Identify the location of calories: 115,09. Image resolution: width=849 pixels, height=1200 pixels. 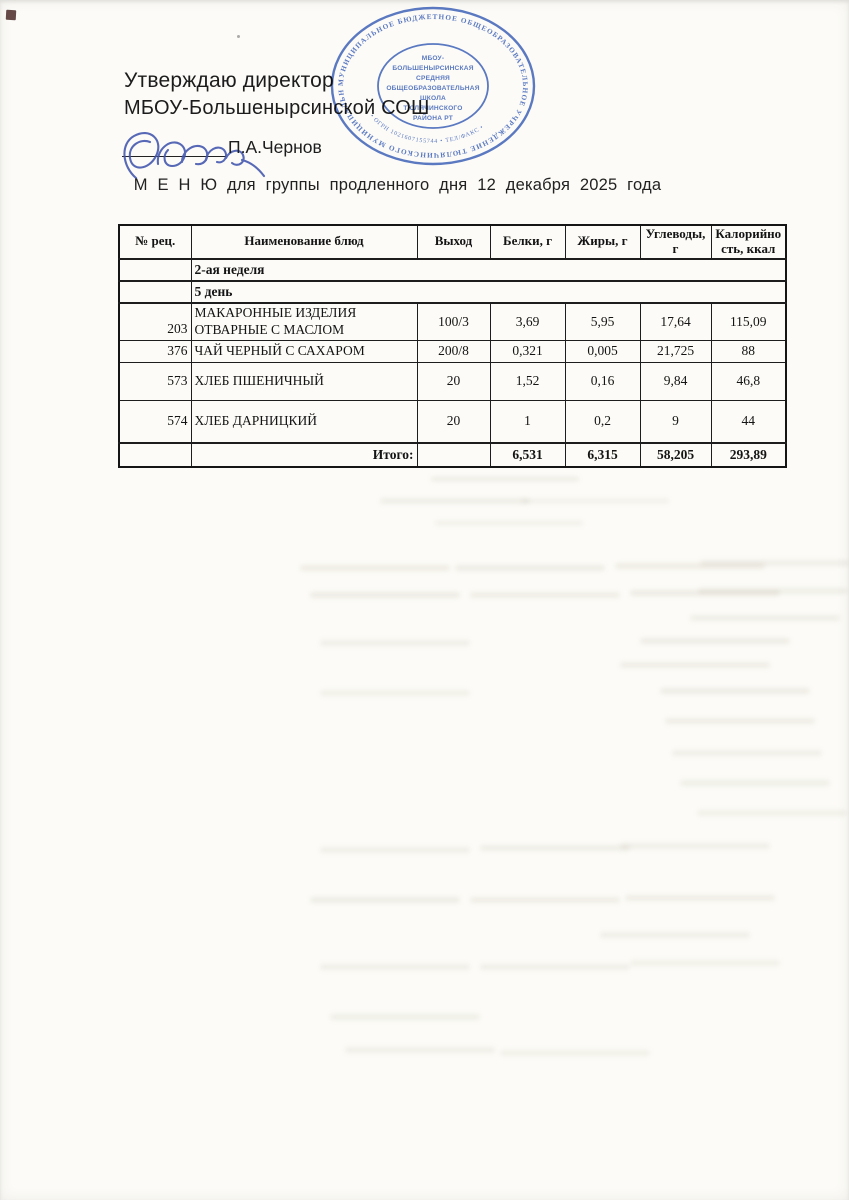
(748, 321).